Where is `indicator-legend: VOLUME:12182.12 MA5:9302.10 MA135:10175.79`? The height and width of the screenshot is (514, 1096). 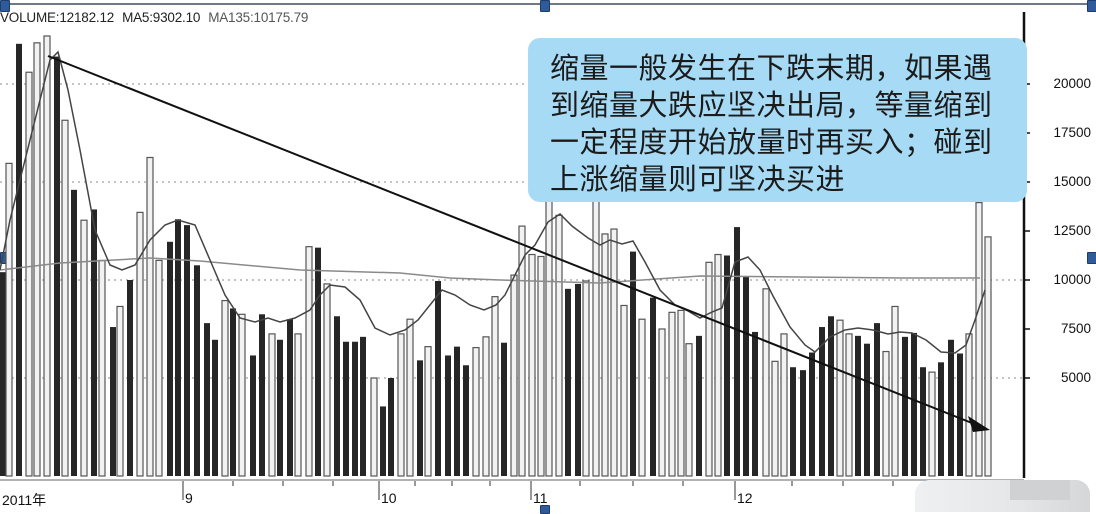 indicator-legend: VOLUME:12182.12 MA5:9302.10 MA135:10175.79 is located at coordinates (158, 19).